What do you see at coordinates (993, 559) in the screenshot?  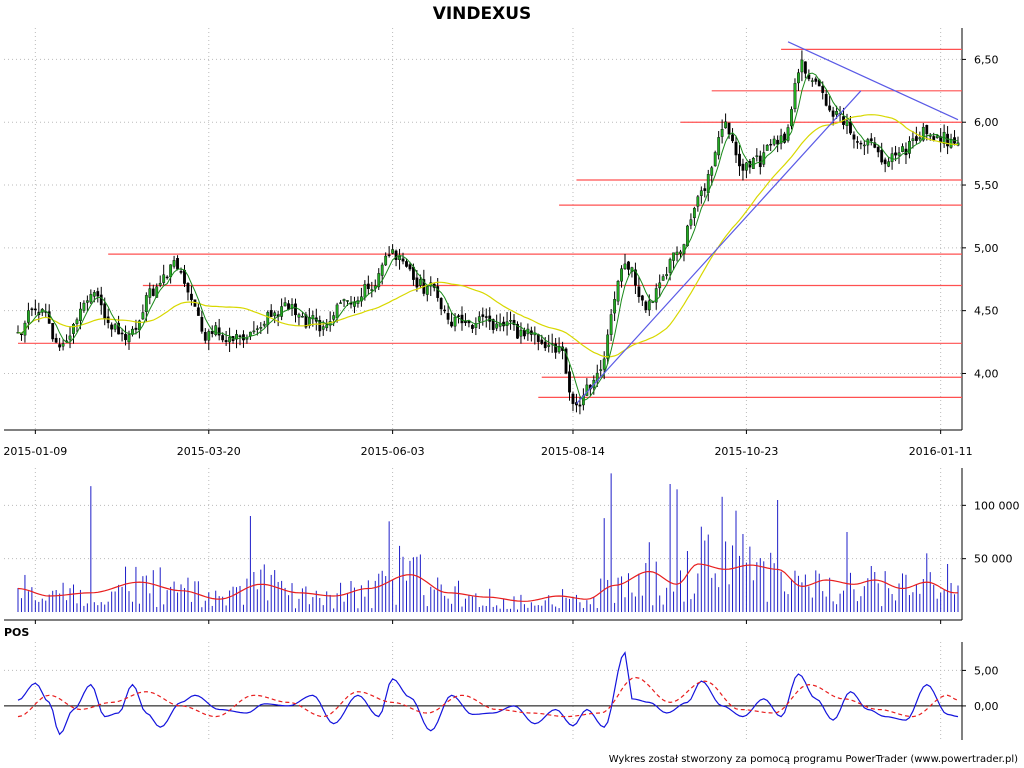 I see `volume-y-tick-label: 50 000` at bounding box center [993, 559].